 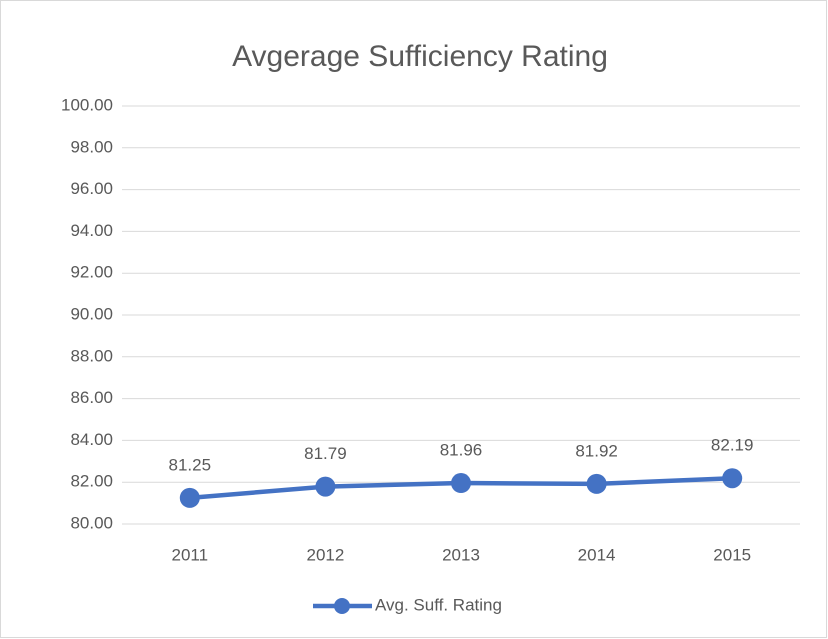 I want to click on y-tick-label: 80.00, so click(x=91, y=522).